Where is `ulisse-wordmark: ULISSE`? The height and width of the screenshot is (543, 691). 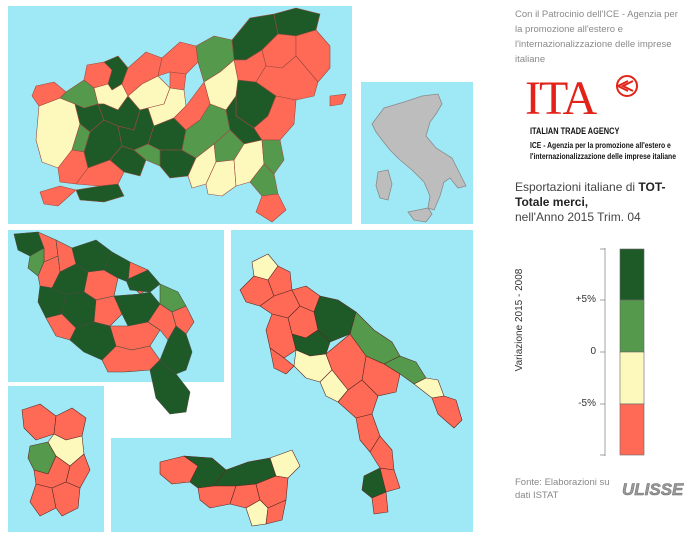
ulisse-wordmark: ULISSE is located at coordinates (653, 489).